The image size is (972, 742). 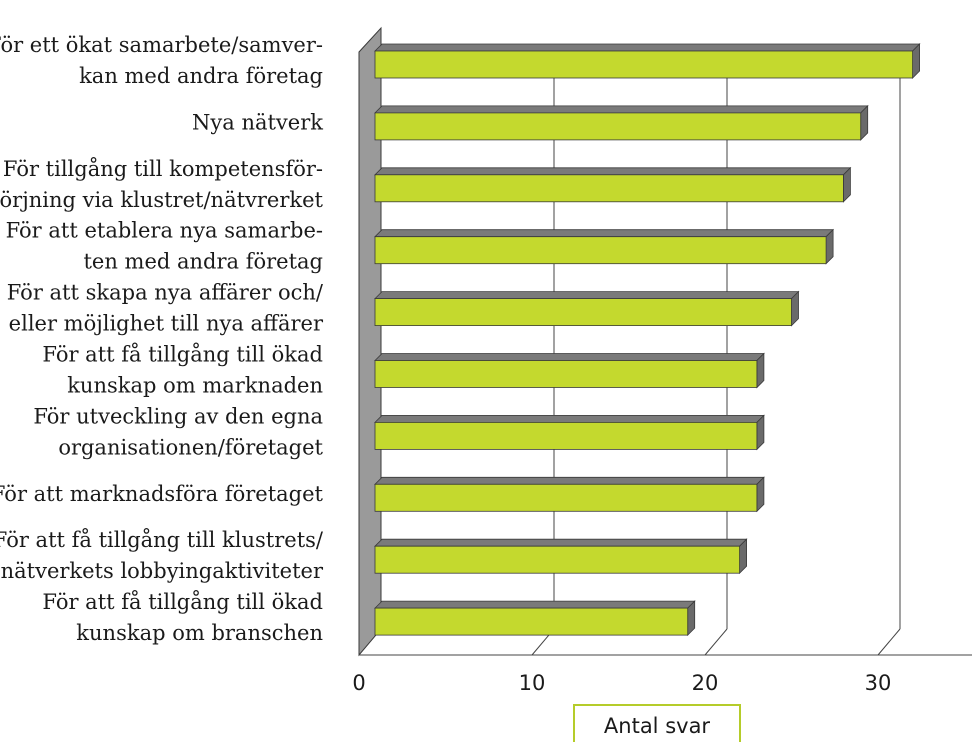 What do you see at coordinates (166, 324) in the screenshot?
I see `category-label: eller möjlighet till nya affärer` at bounding box center [166, 324].